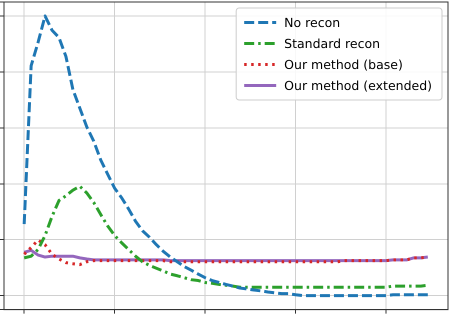  I want to click on legend-label: Standard recon, so click(332, 43).